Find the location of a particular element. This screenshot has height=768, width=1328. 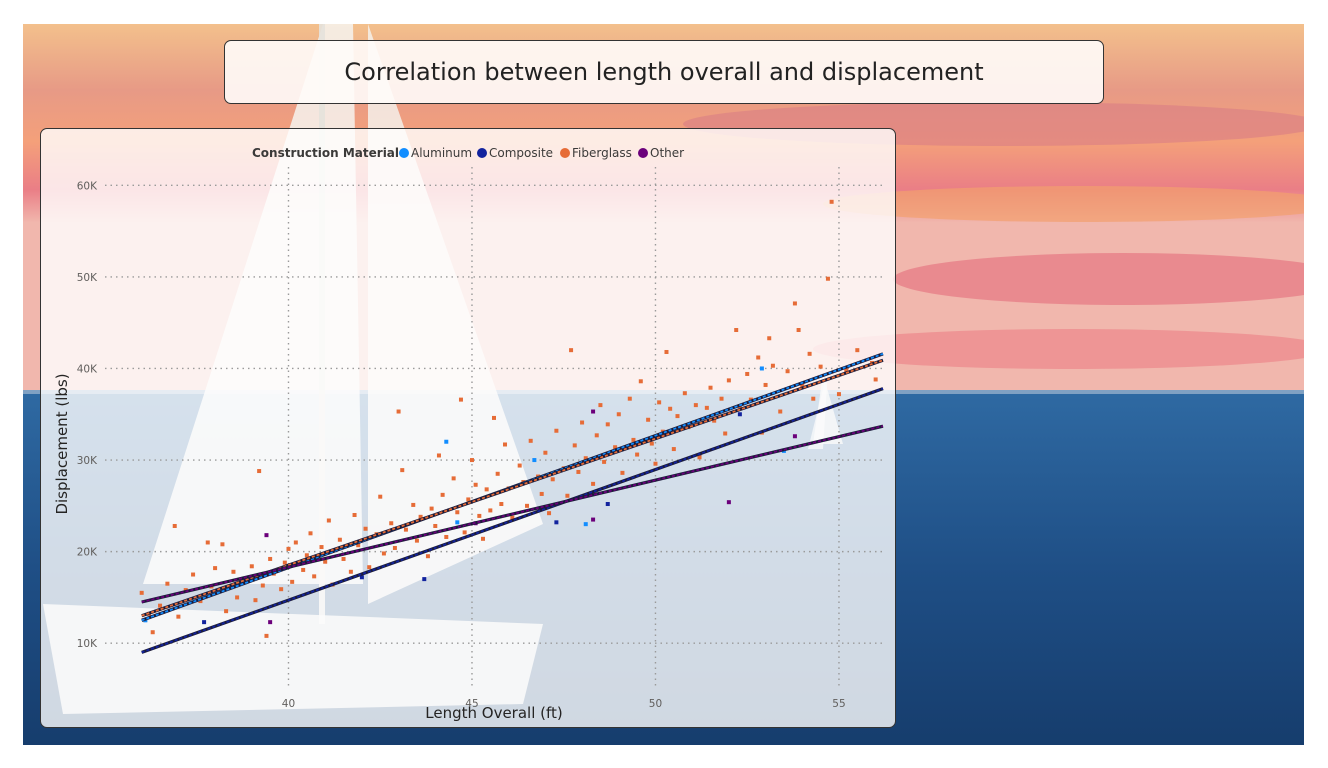

legend-item-other: Other is located at coordinates (667, 153).